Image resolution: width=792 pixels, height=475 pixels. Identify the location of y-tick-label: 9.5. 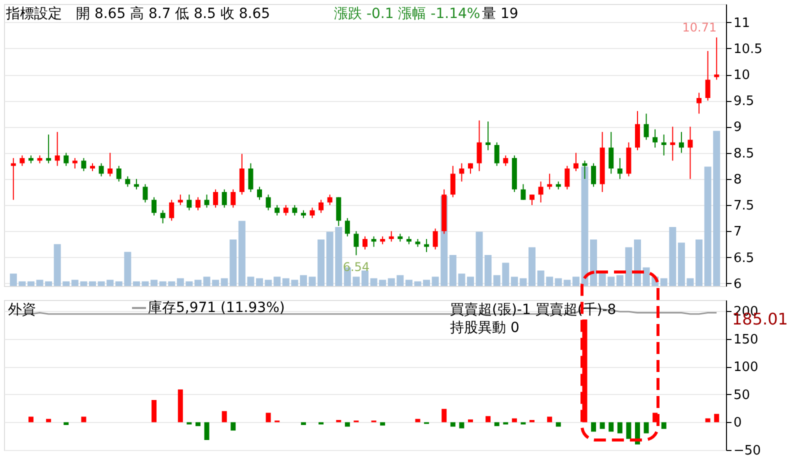
(744, 102).